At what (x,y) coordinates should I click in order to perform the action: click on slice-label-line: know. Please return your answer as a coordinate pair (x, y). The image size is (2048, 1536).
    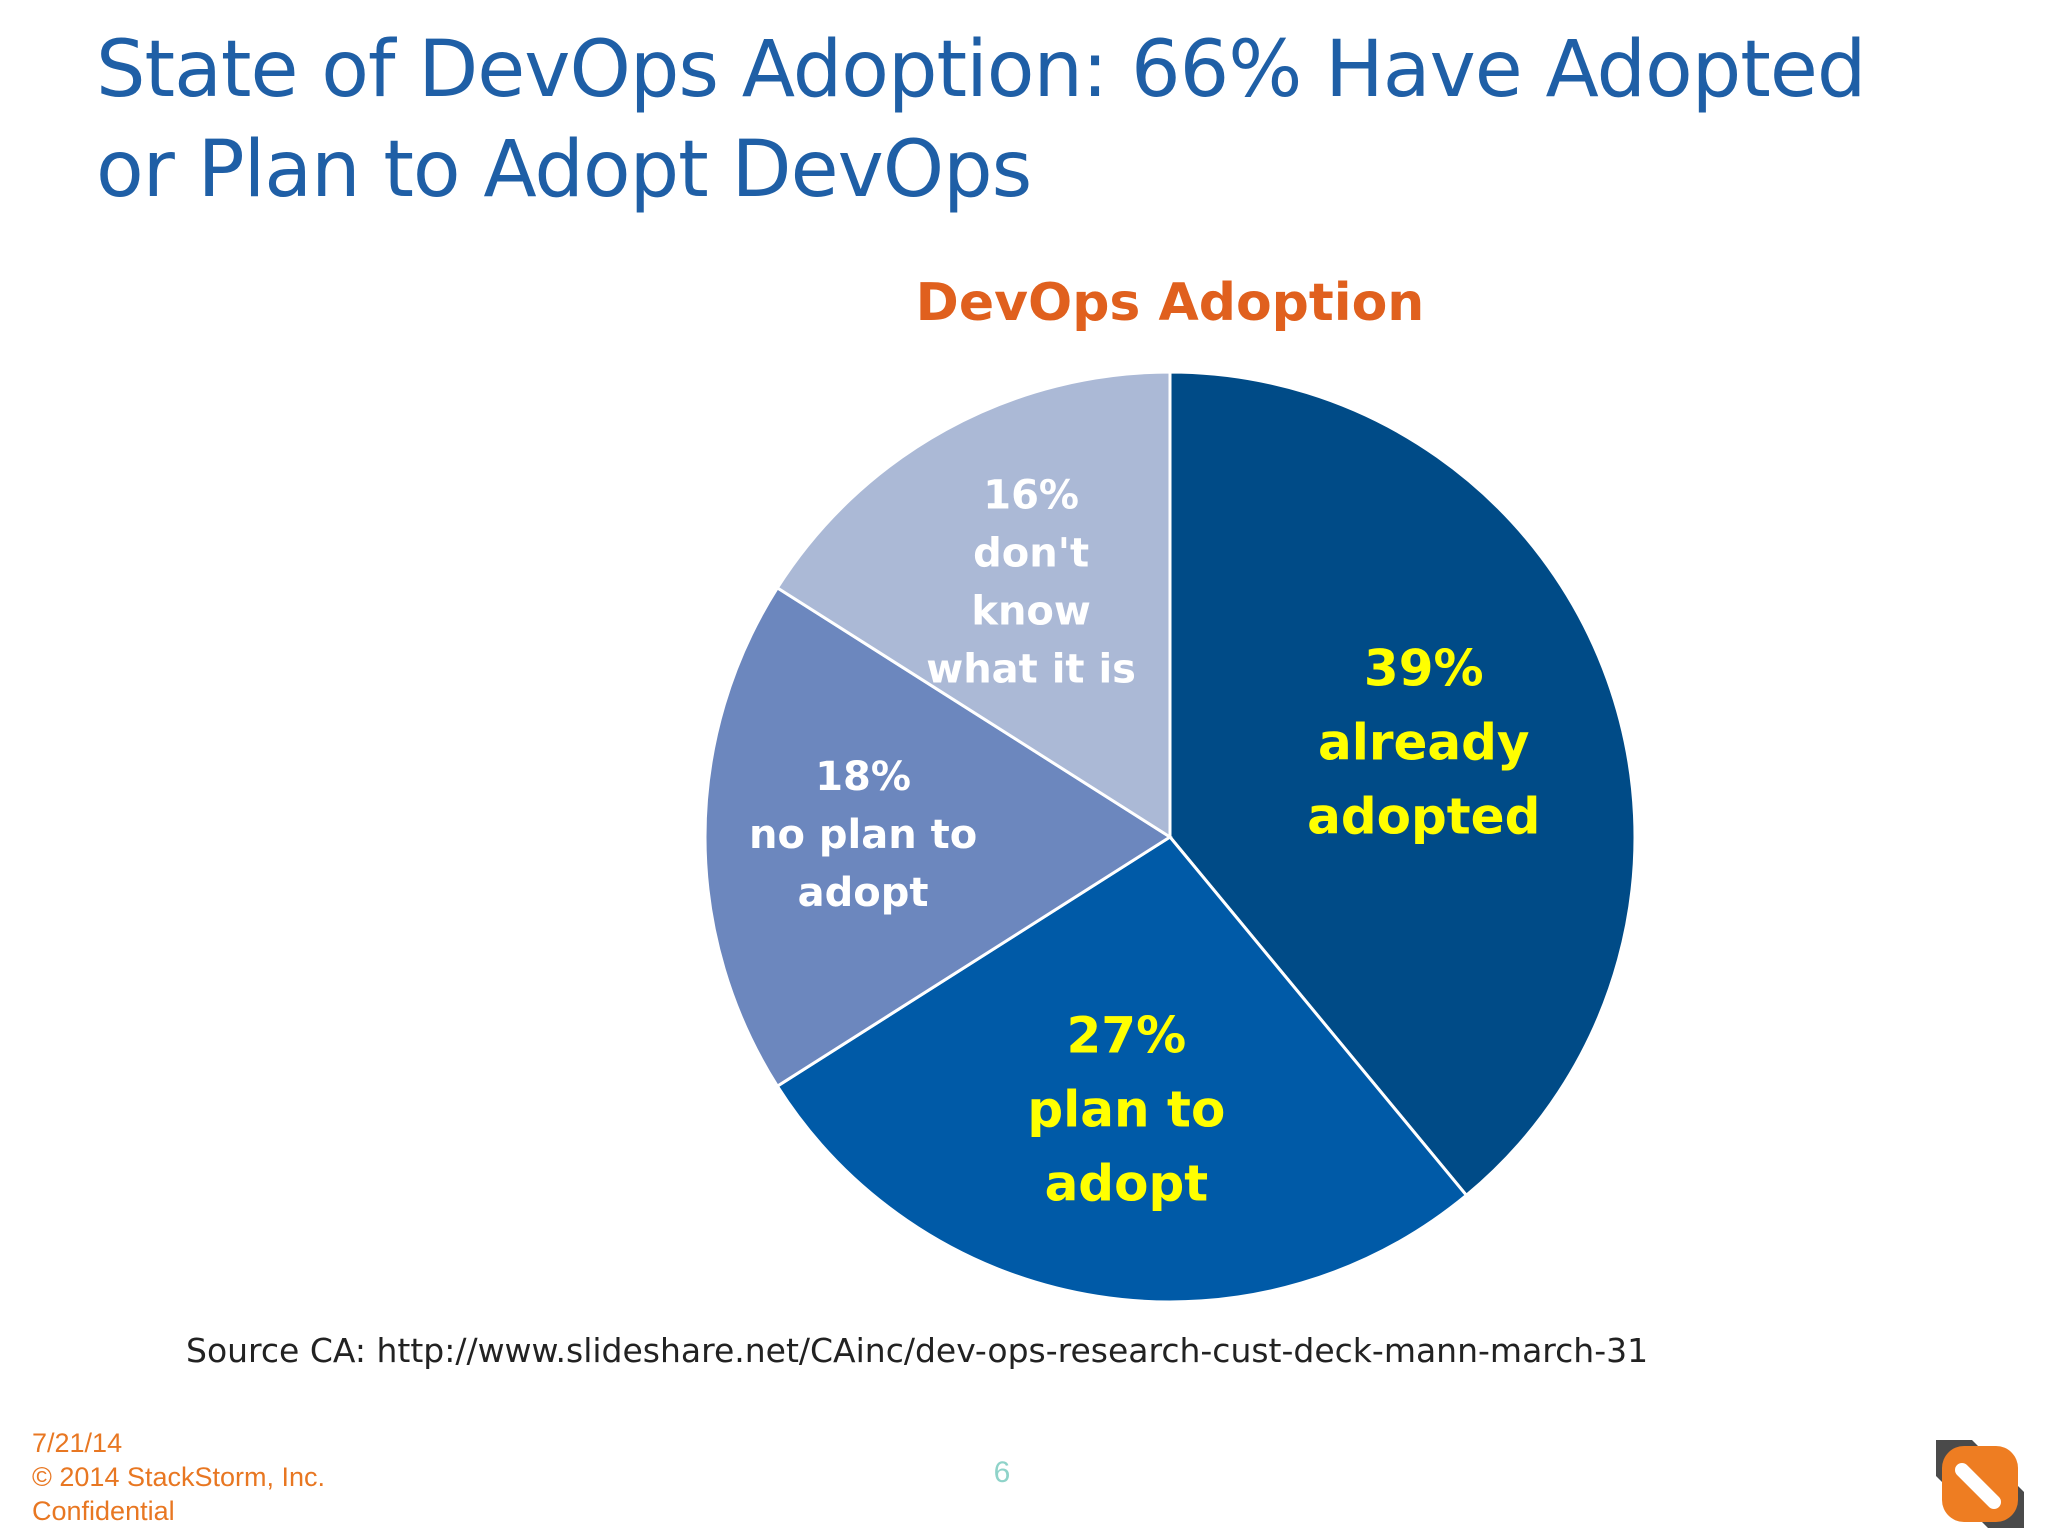
    Looking at the image, I should click on (1031, 611).